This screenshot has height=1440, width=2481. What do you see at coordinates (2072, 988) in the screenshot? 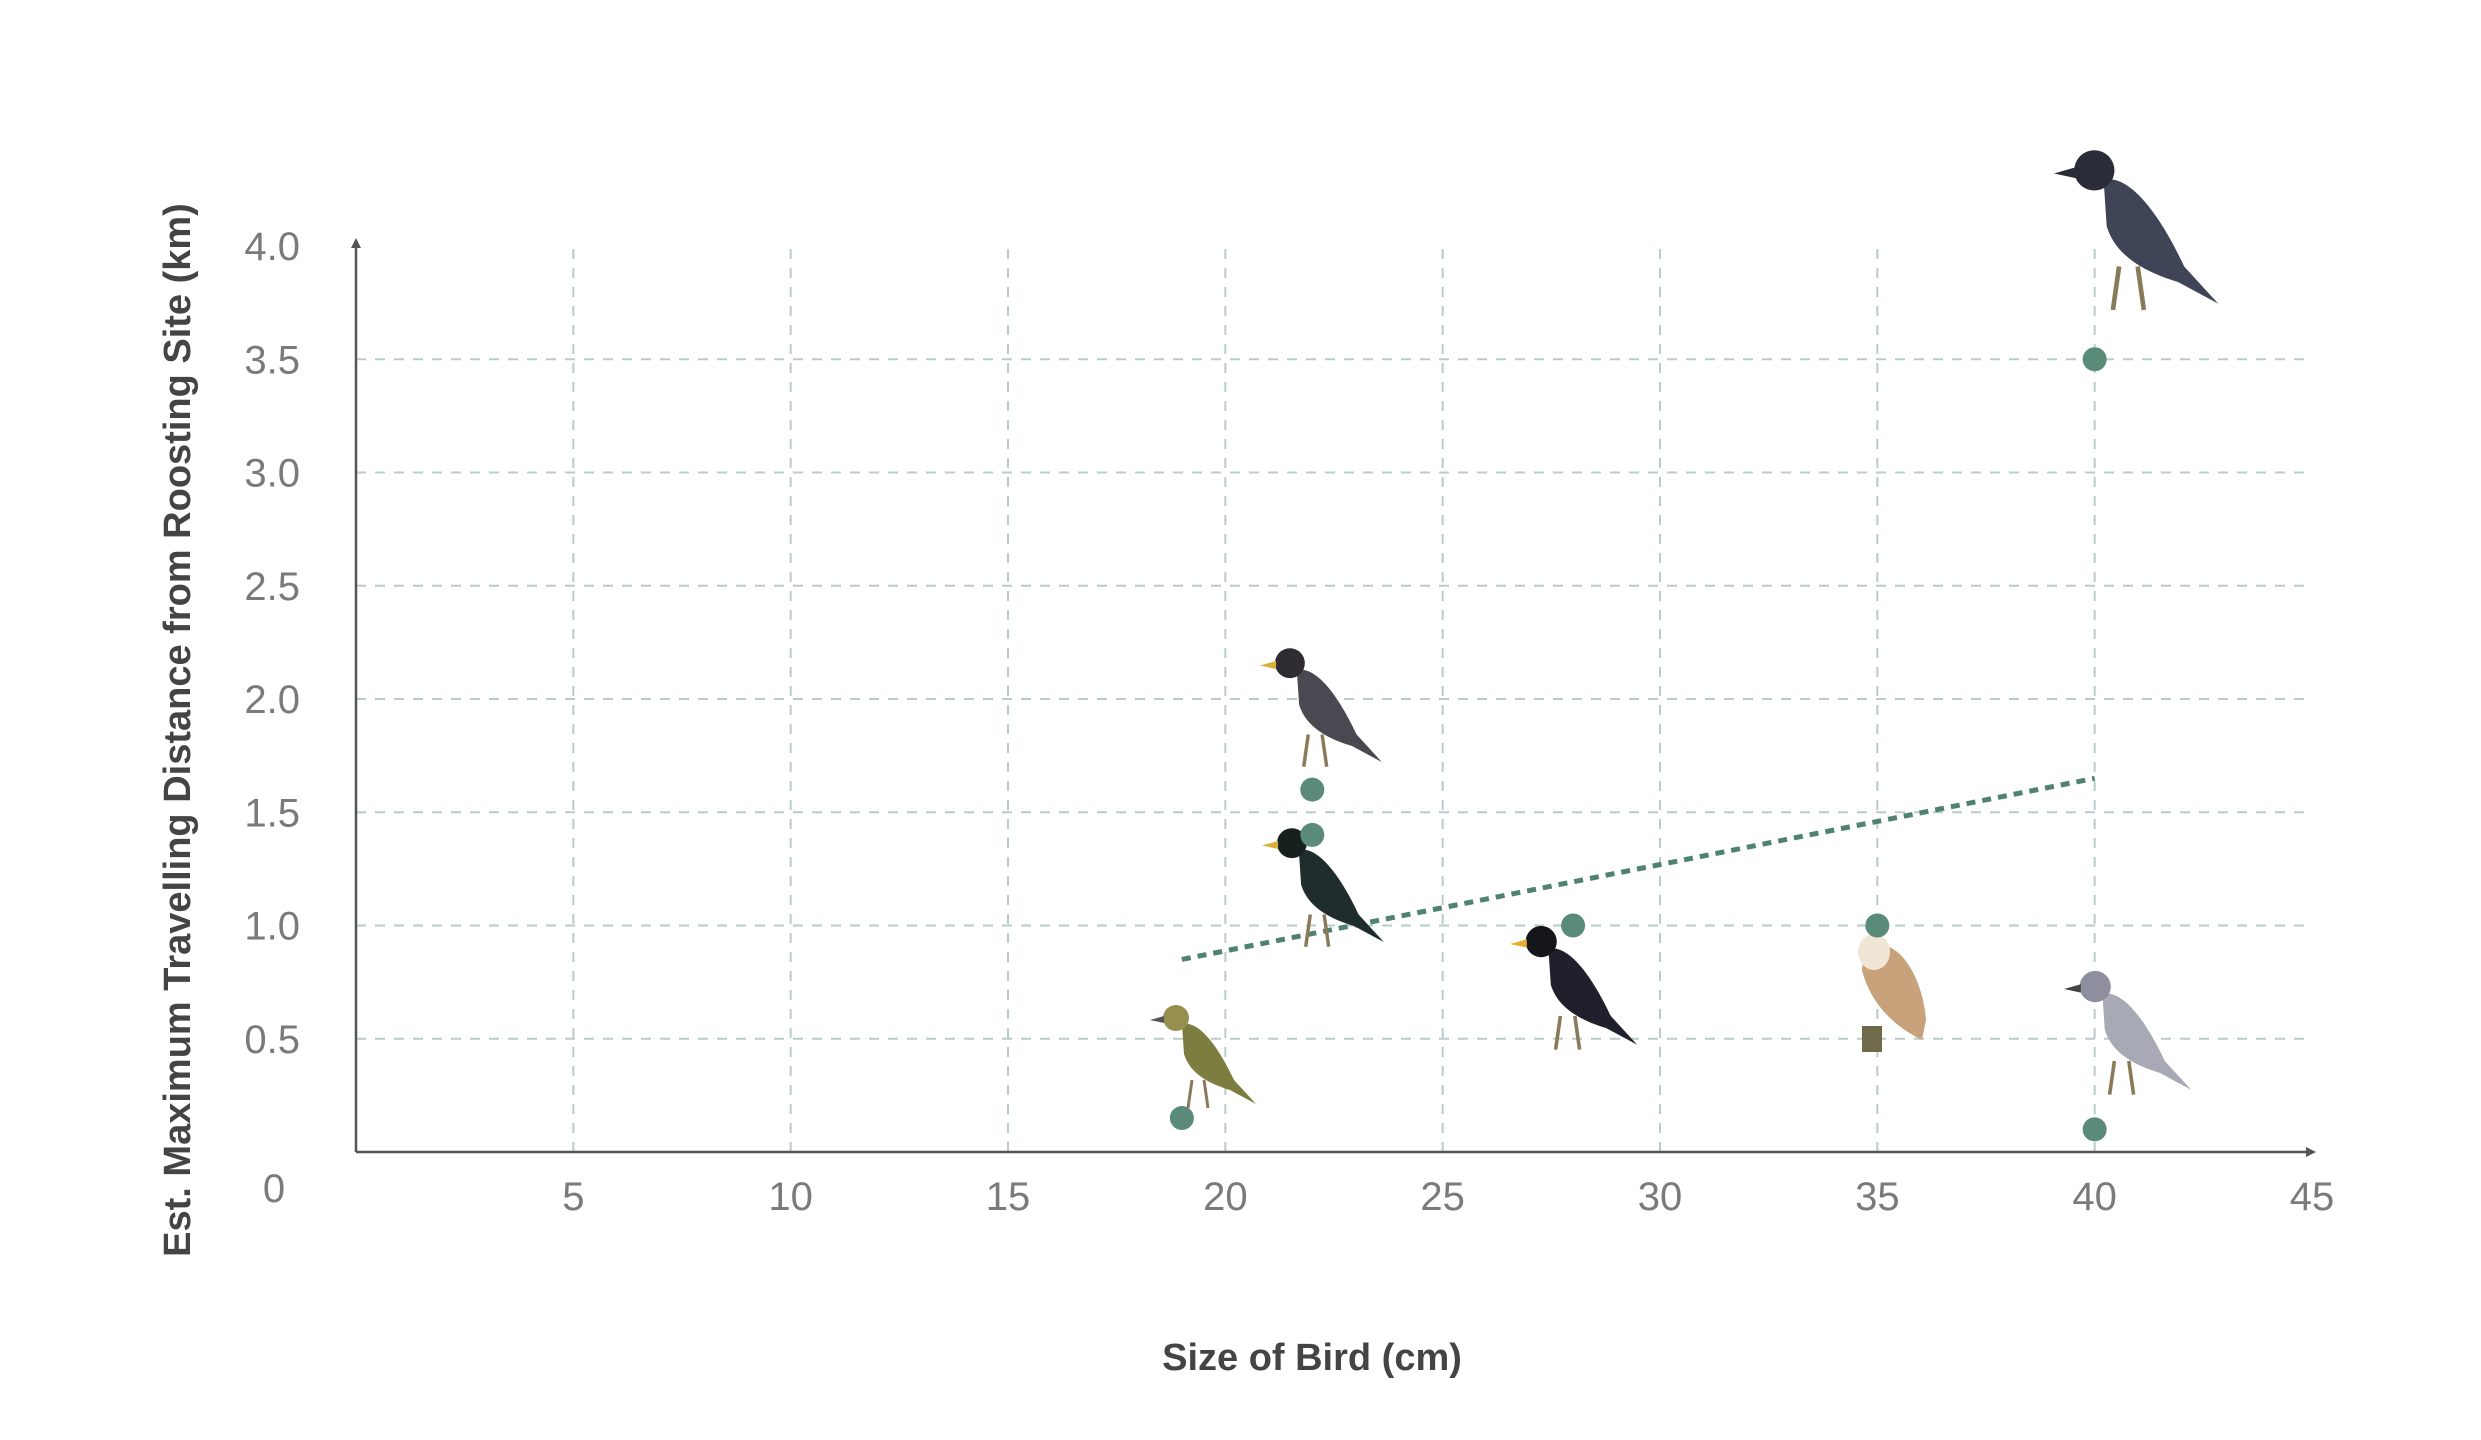
I see `pigeon-icon-beak` at bounding box center [2072, 988].